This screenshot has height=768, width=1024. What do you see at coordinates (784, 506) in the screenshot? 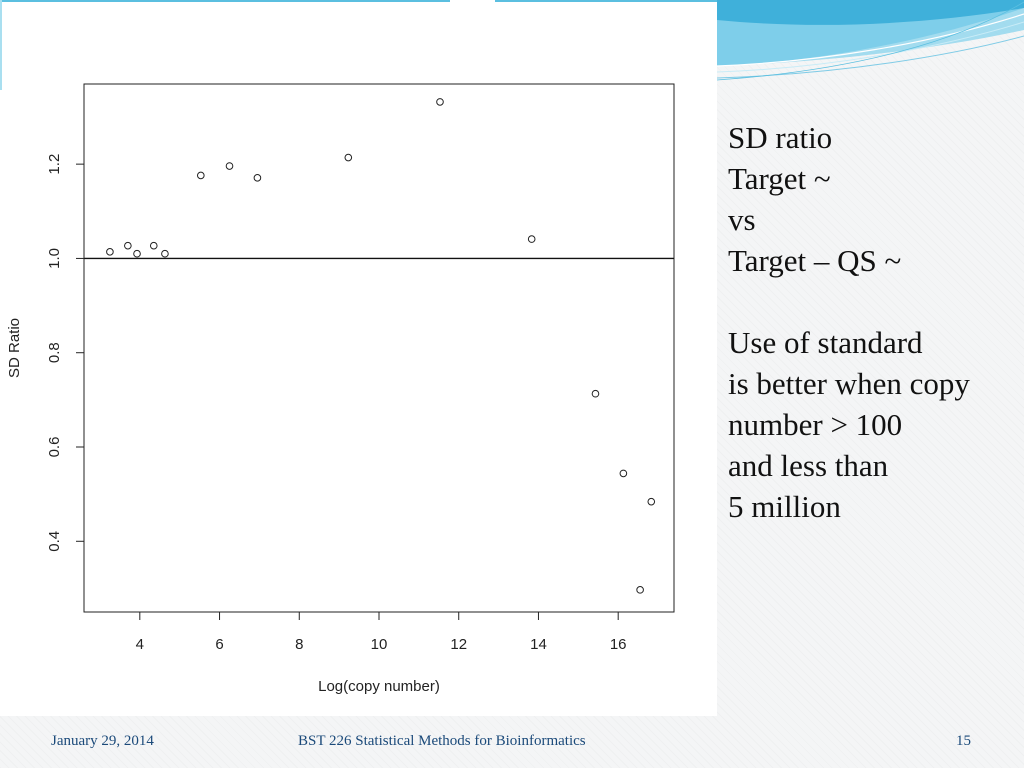
I see `note-line-9: 5 million` at bounding box center [784, 506].